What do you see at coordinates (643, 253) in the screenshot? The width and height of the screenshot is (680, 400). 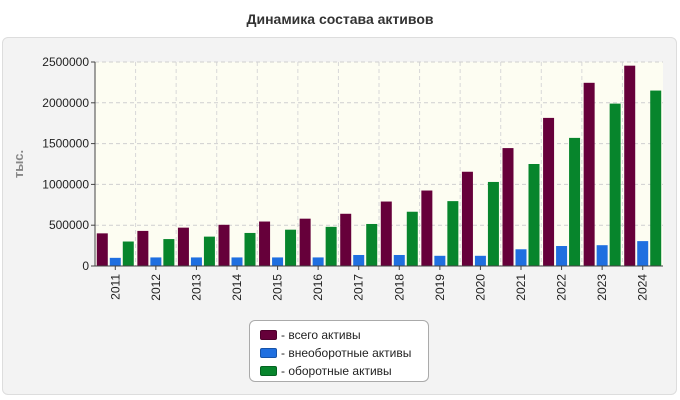 I see `bar-noncurrent-assets-2024` at bounding box center [643, 253].